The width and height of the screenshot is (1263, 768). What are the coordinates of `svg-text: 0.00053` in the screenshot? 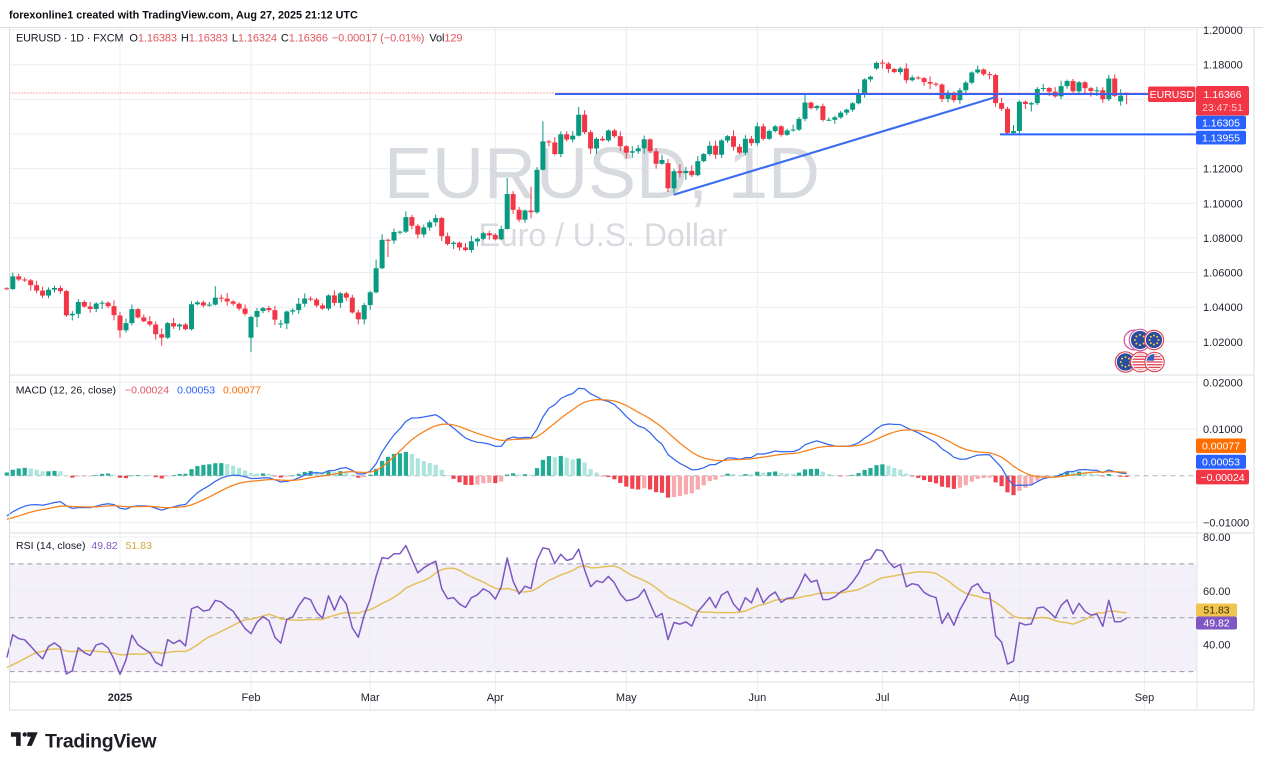 It's located at (1221, 463).